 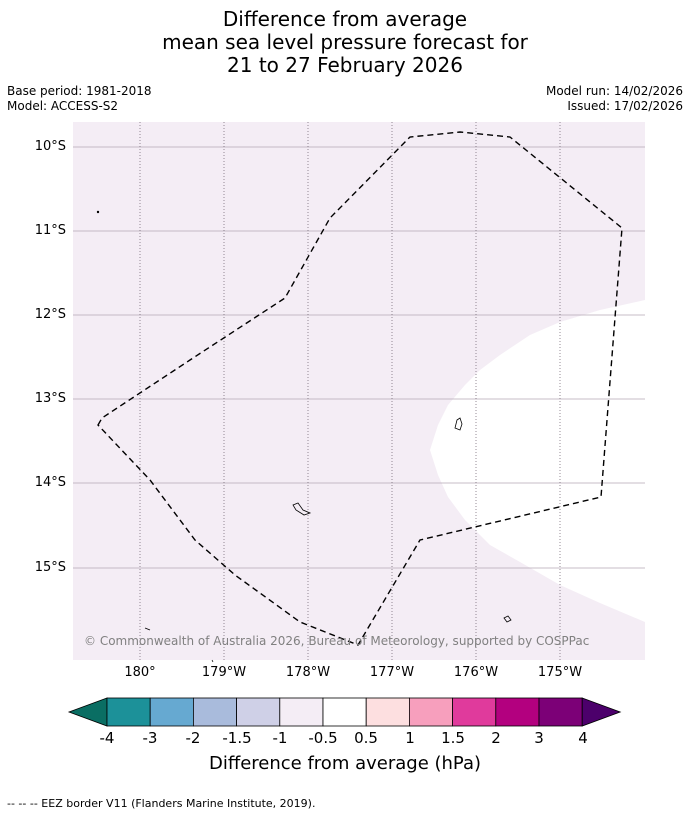 What do you see at coordinates (50, 398) in the screenshot?
I see `lat-label-13s: 13°S` at bounding box center [50, 398].